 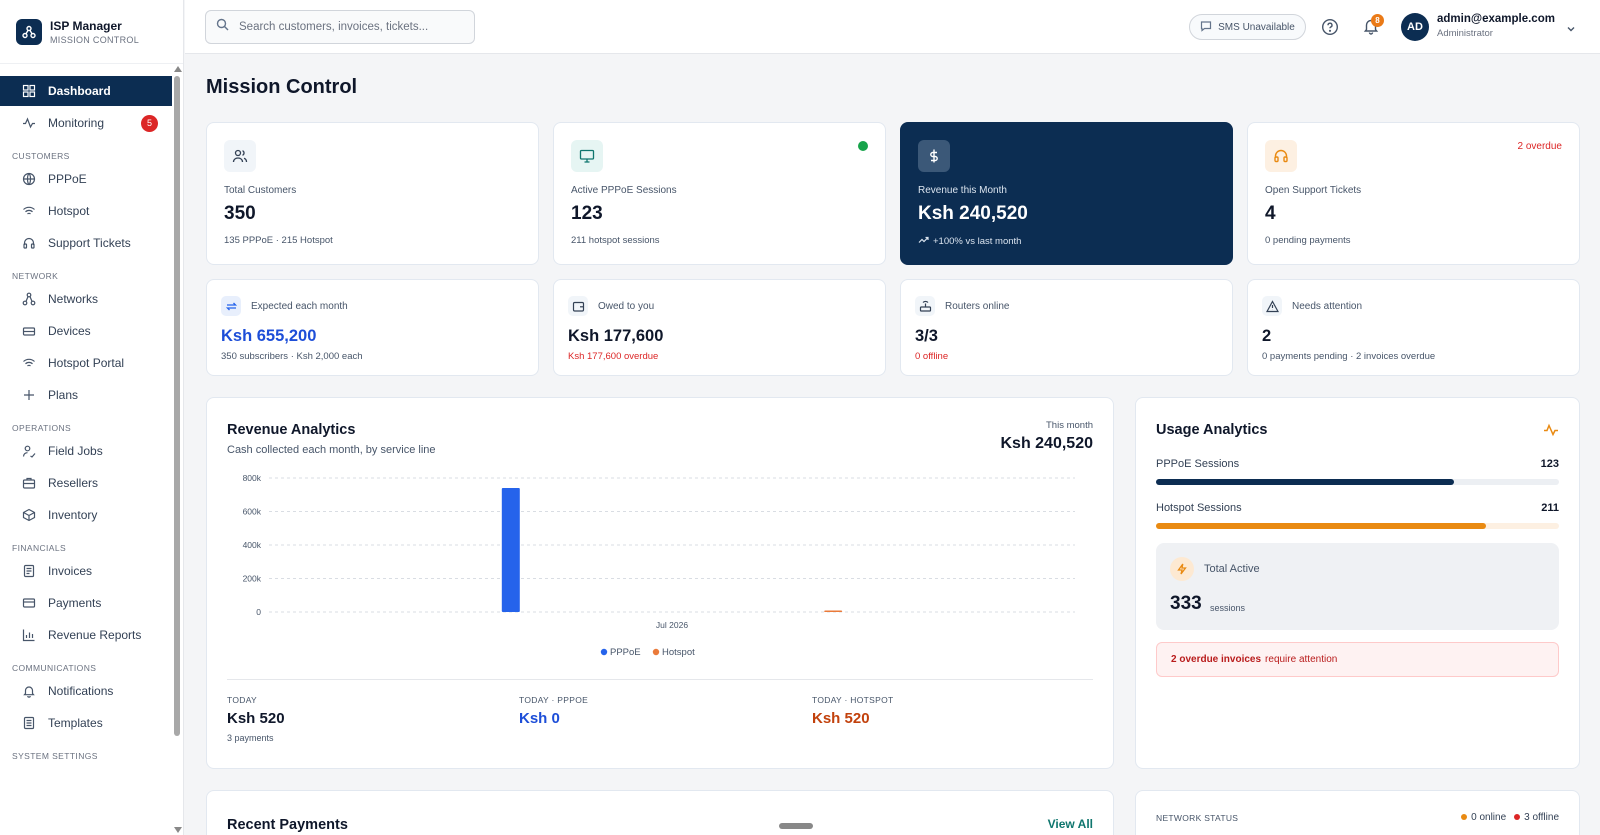 I want to click on notifications-button: 8, so click(x=1373, y=25).